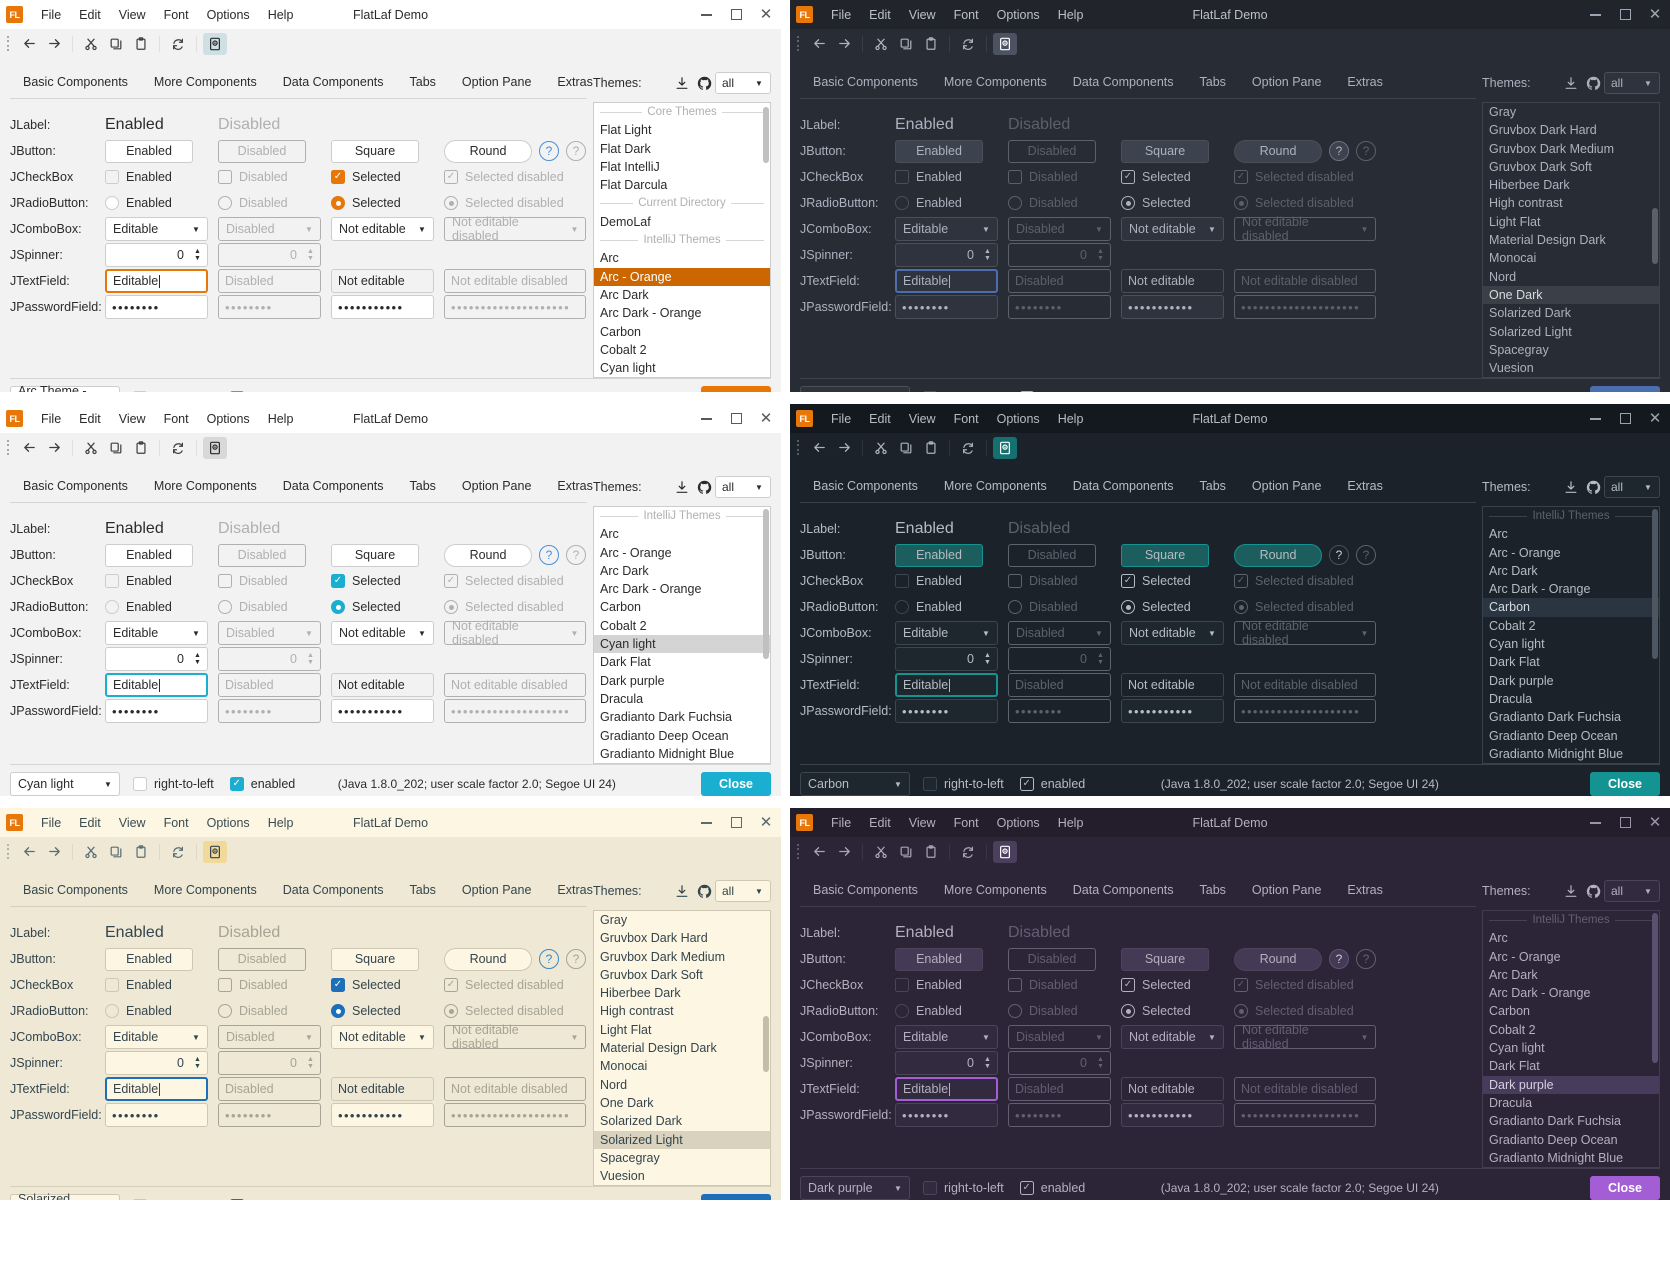 The width and height of the screenshot is (1670, 1280). I want to click on theme-item: Solarized Dark, so click(641, 1121).